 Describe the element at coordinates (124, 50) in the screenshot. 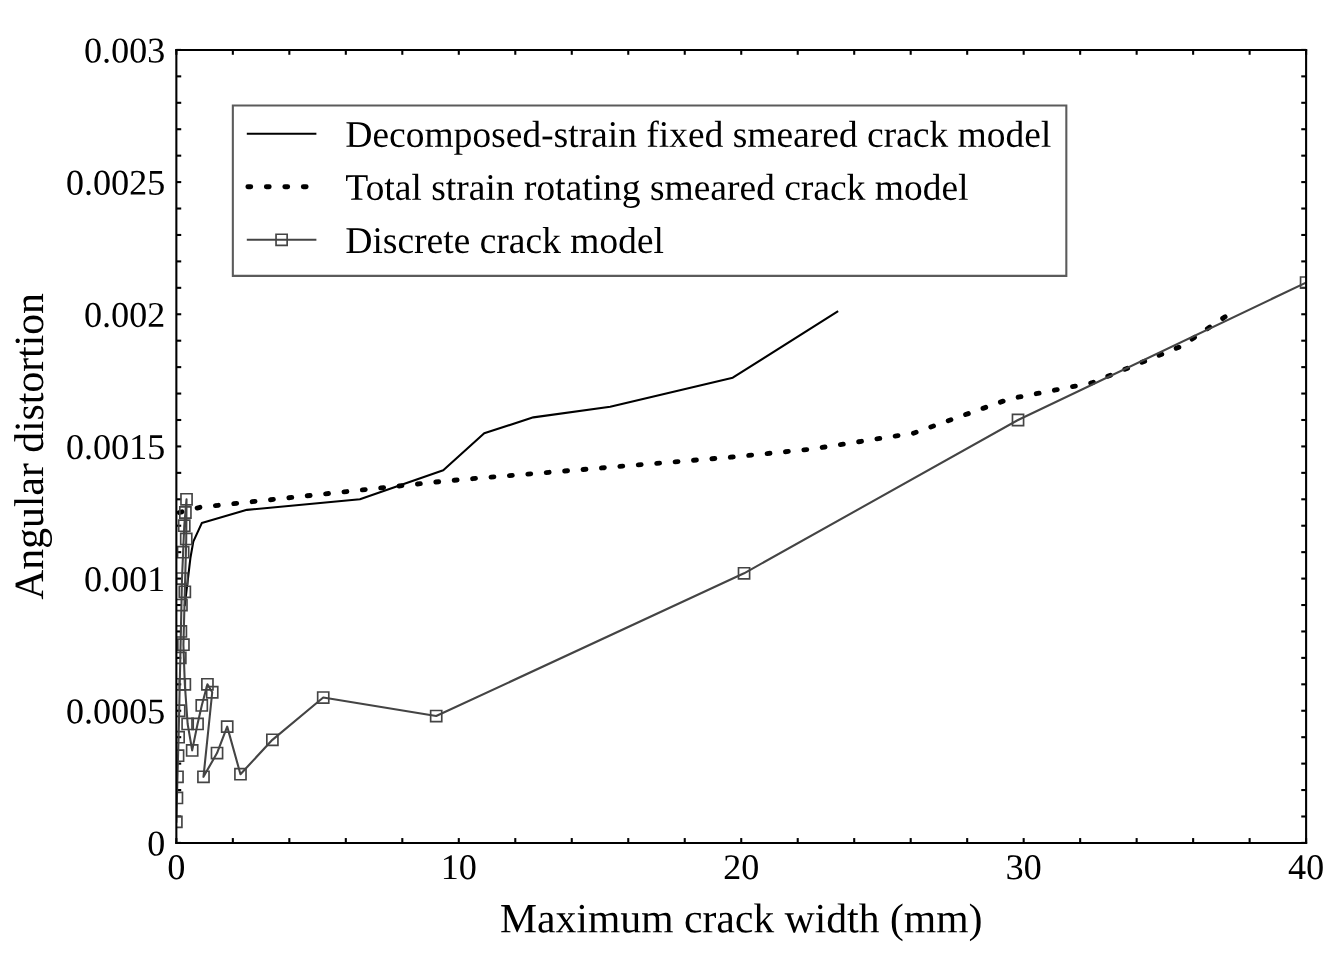

I see `y-tick-label: 0.003` at that location.